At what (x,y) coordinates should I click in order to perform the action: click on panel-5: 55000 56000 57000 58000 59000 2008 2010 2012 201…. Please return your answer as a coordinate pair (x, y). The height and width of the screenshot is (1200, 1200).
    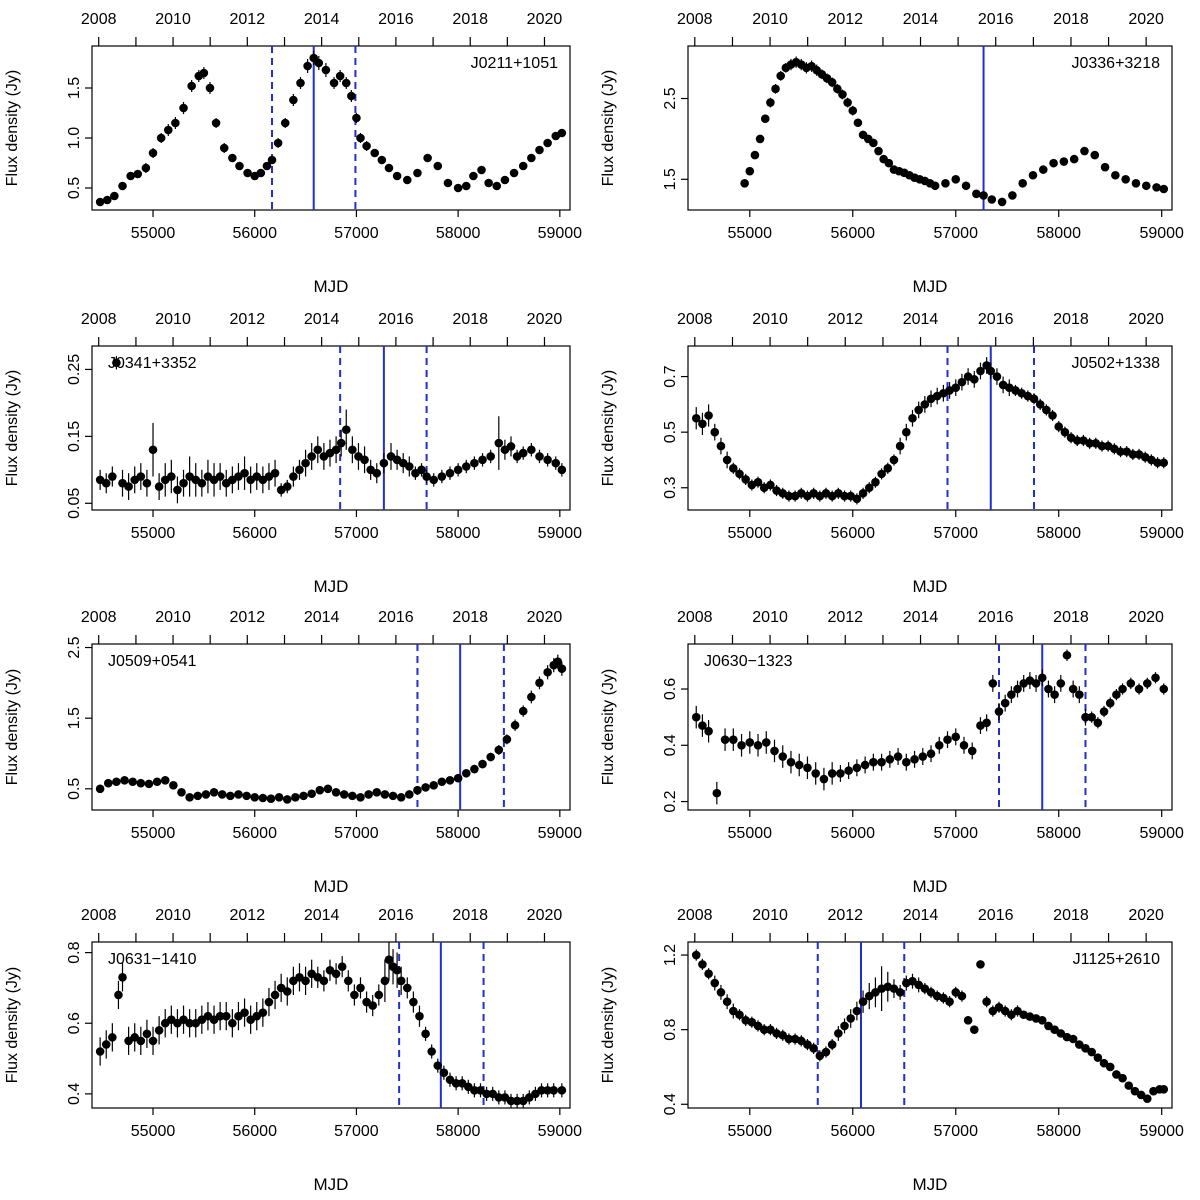
    Looking at the image, I should click on (293, 752).